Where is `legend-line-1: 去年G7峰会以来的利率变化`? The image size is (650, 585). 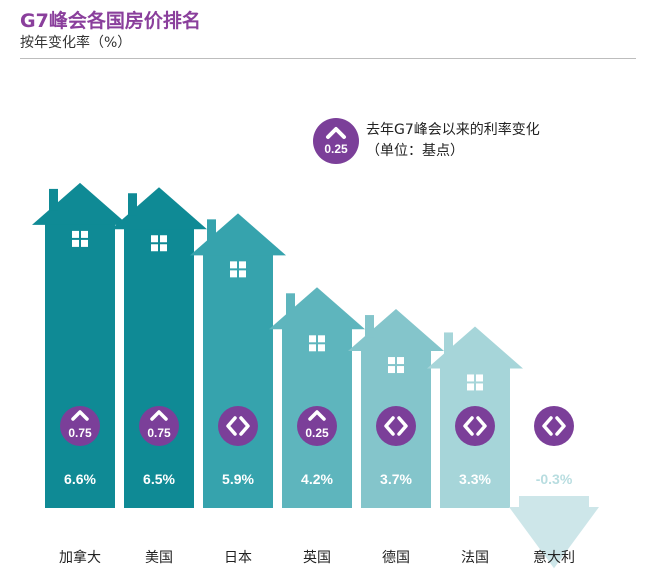
legend-line-1: 去年G7峰会以来的利率变化 is located at coordinates (453, 130).